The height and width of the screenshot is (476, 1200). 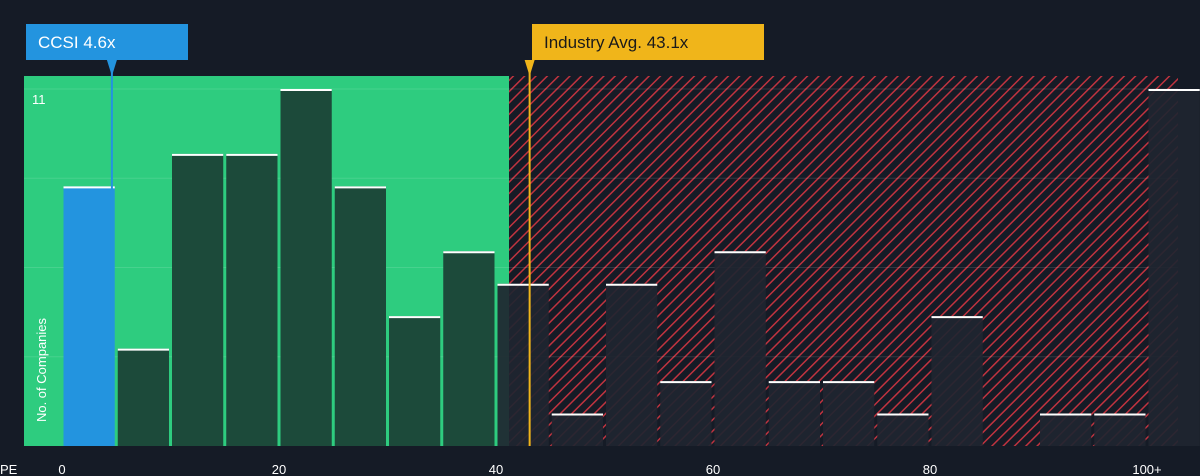 What do you see at coordinates (9, 469) in the screenshot?
I see `x-axis-label: PE` at bounding box center [9, 469].